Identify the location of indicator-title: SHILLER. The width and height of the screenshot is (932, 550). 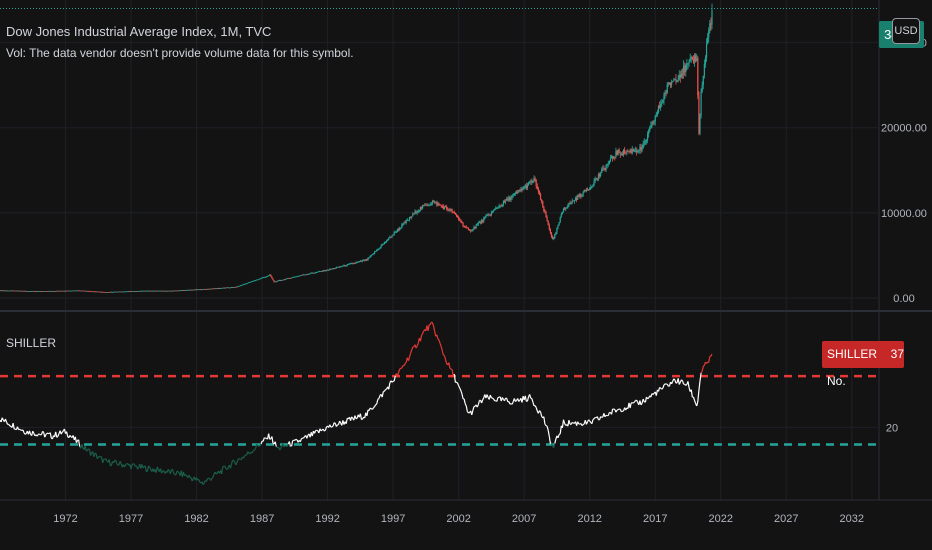
(31, 343).